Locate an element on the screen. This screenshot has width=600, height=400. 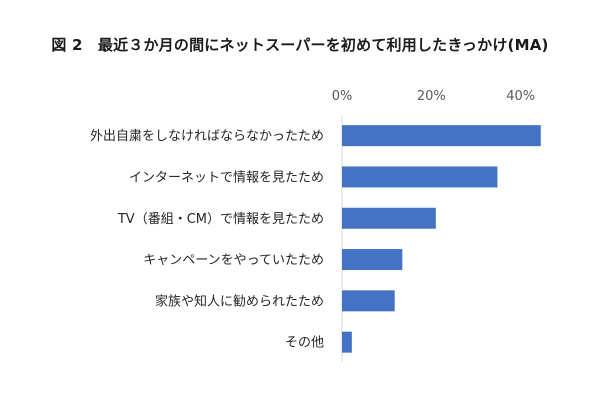
x-tick-label: 40% is located at coordinates (520, 96).